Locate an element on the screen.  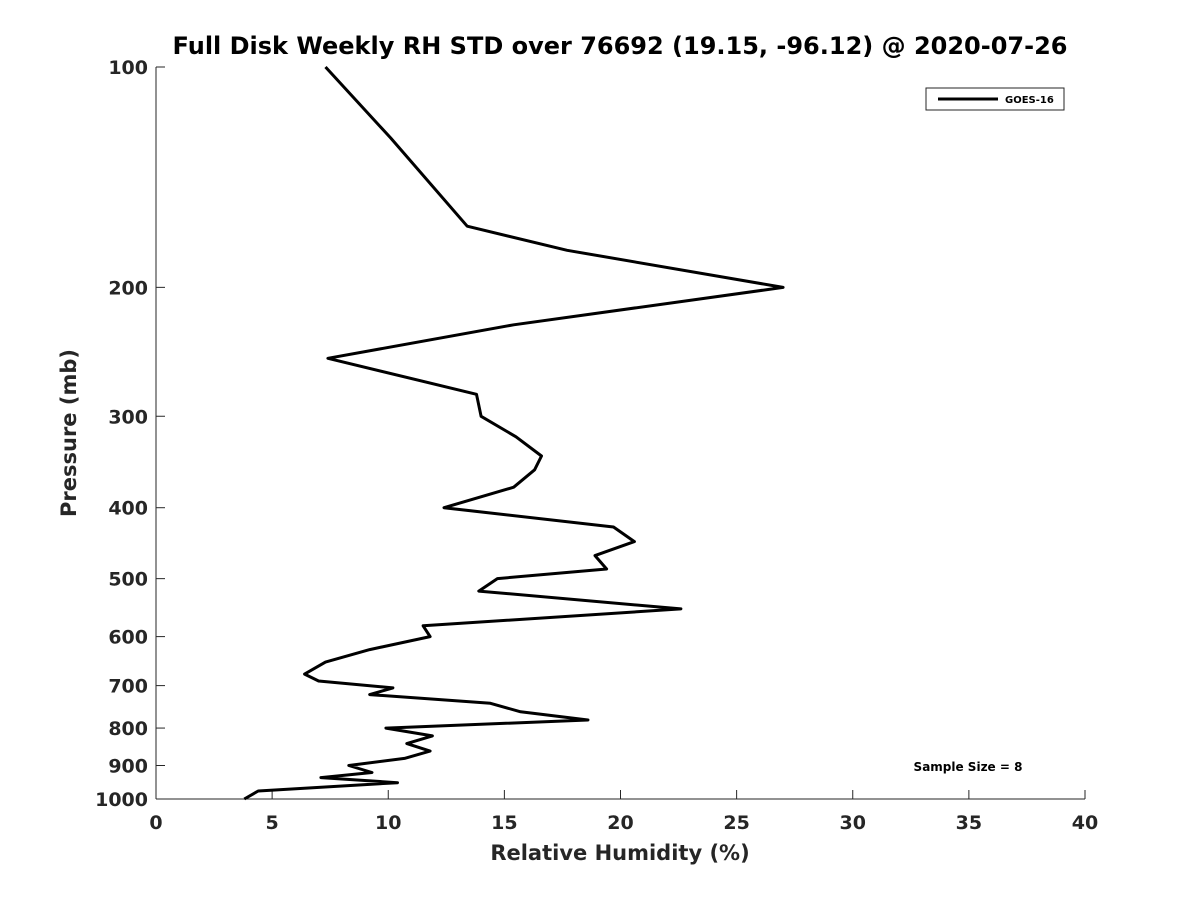
y-tick-label: 800 is located at coordinates (128, 729).